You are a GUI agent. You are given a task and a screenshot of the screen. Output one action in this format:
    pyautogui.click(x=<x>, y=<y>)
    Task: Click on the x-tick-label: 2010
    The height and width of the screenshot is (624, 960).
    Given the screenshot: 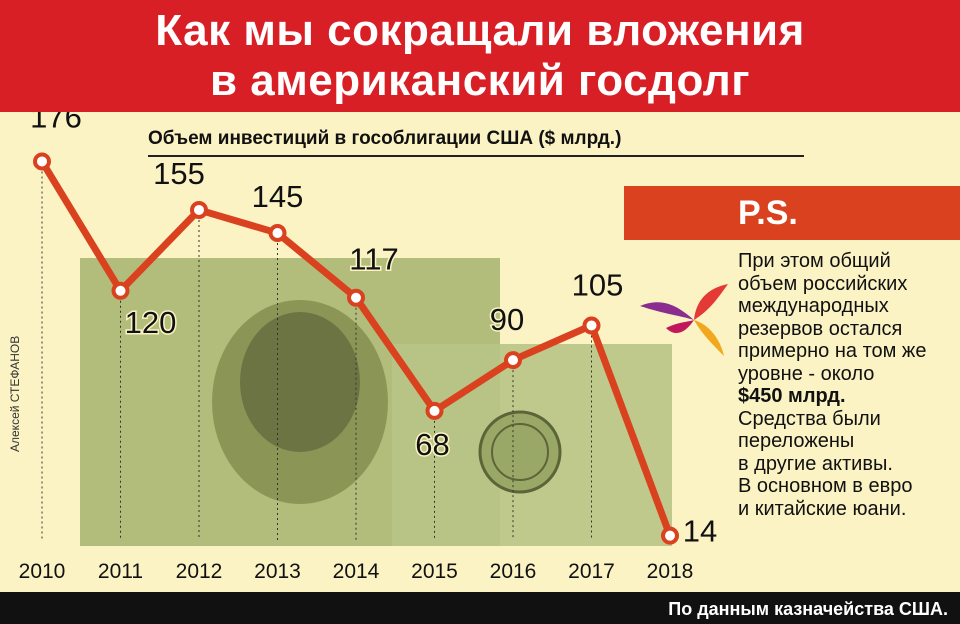 What is the action you would take?
    pyautogui.click(x=42, y=571)
    